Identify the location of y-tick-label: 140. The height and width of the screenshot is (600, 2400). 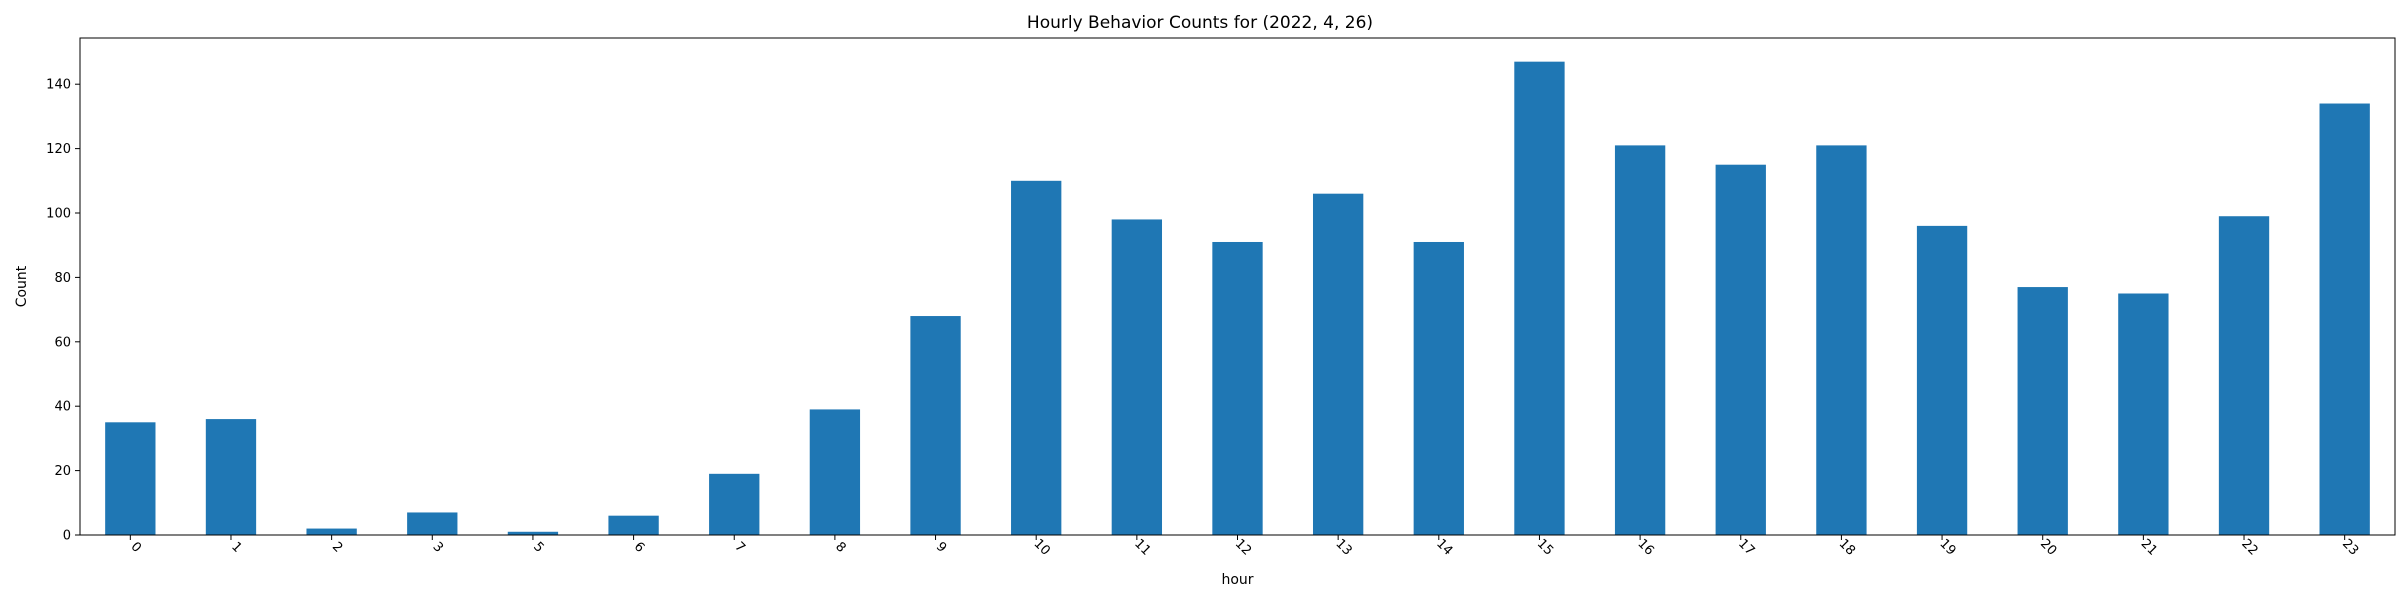
(58, 85).